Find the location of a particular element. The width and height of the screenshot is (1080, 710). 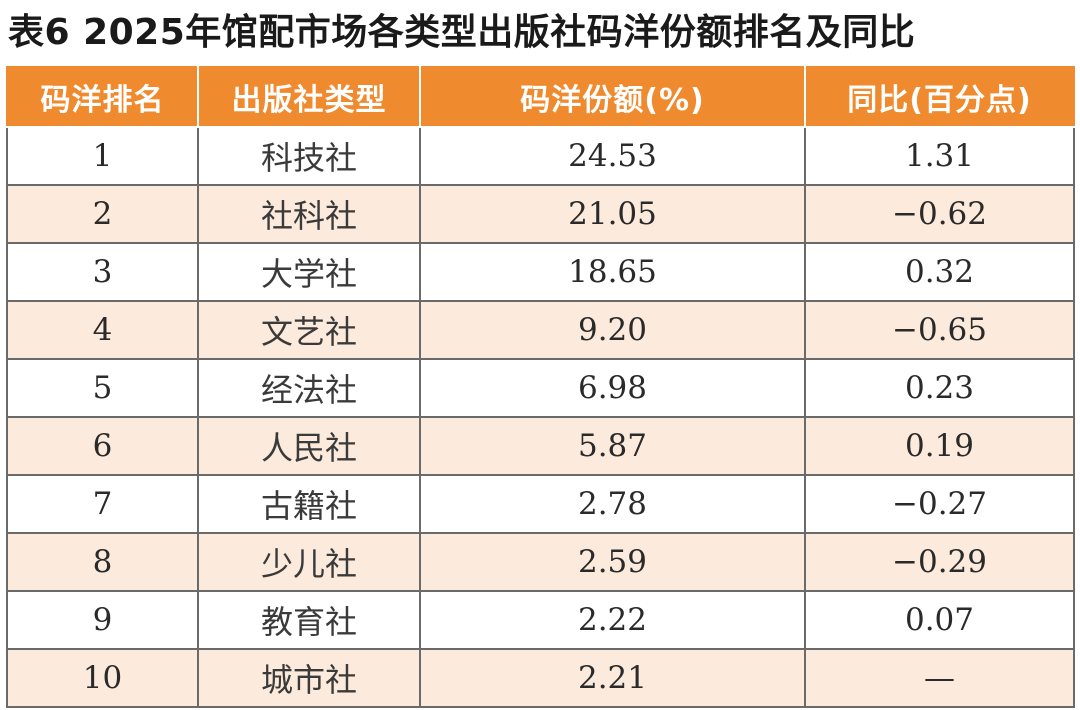

cell-yoy: −0.65 is located at coordinates (939, 330).